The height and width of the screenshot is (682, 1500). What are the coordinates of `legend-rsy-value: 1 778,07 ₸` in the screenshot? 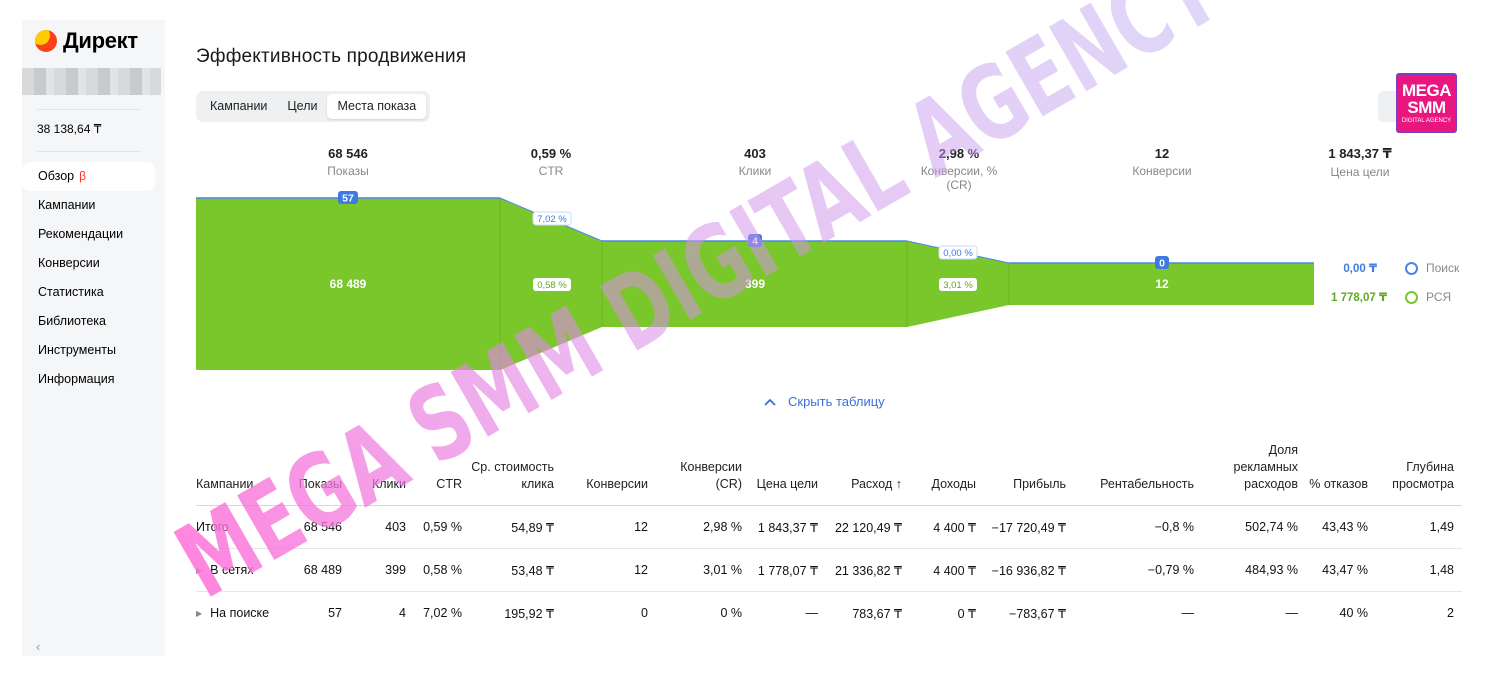 It's located at (1359, 298).